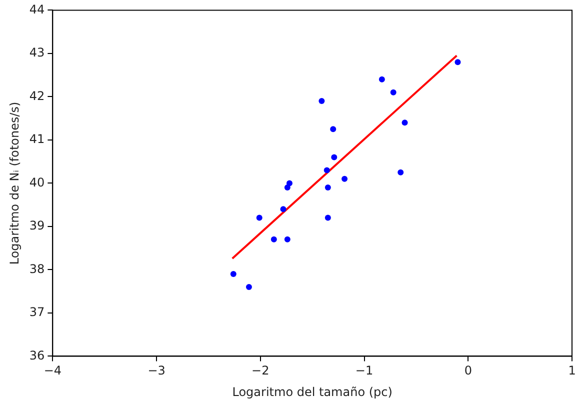 The height and width of the screenshot is (408, 588). Describe the element at coordinates (364, 371) in the screenshot. I see `x-tick-label: −1` at that location.